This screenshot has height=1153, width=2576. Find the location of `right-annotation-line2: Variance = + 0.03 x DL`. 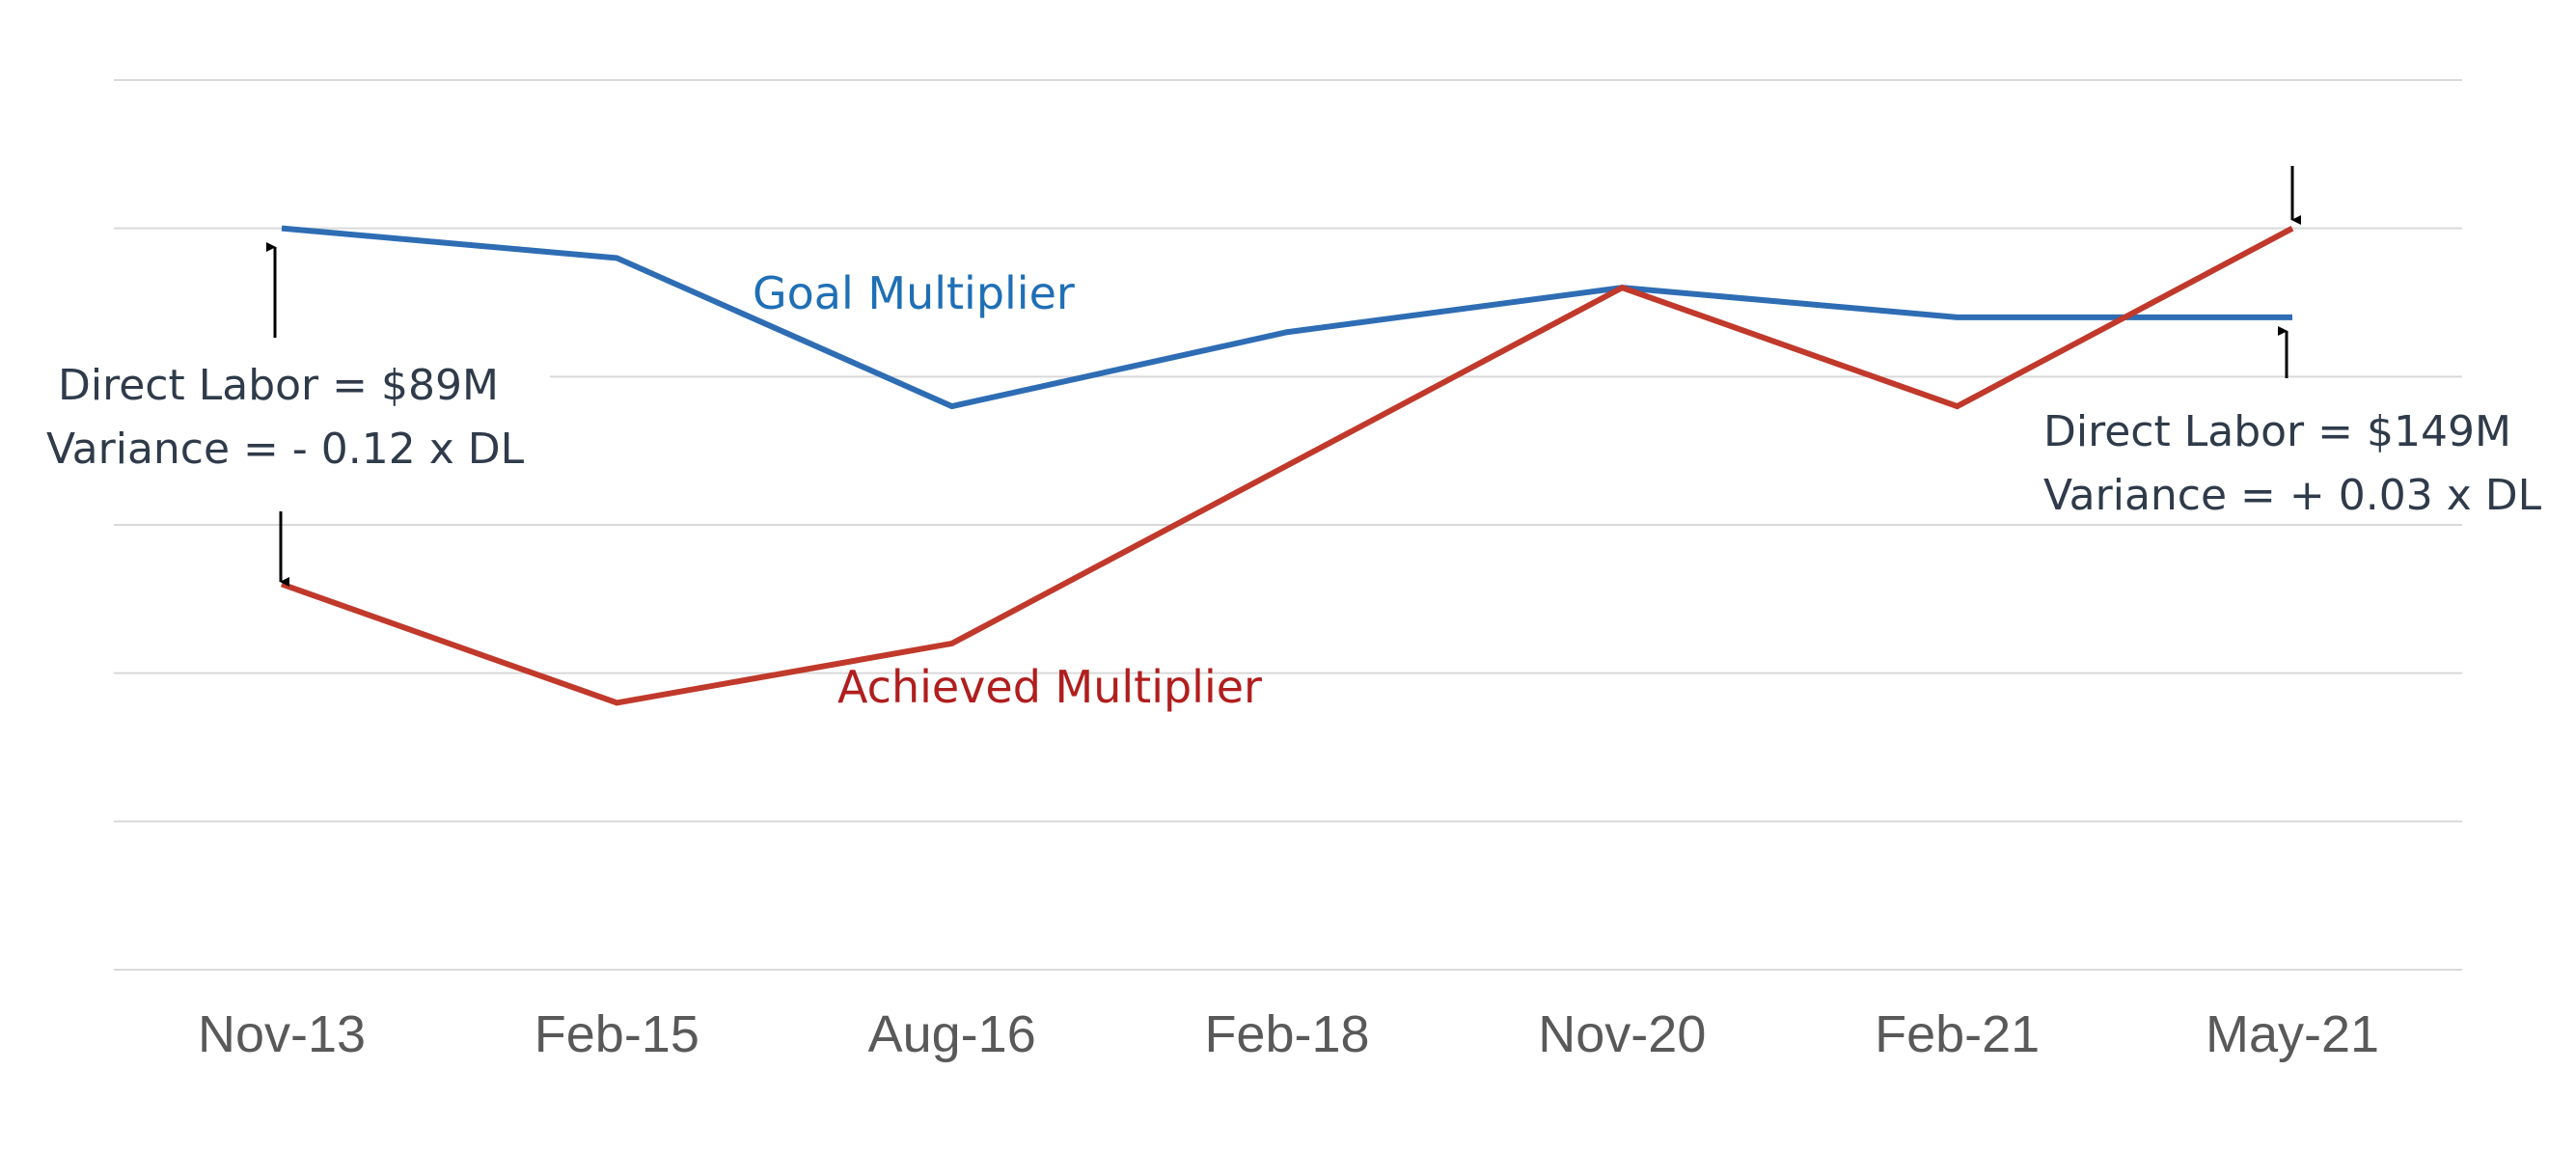

right-annotation-line2: Variance = + 0.03 x DL is located at coordinates (2292, 495).